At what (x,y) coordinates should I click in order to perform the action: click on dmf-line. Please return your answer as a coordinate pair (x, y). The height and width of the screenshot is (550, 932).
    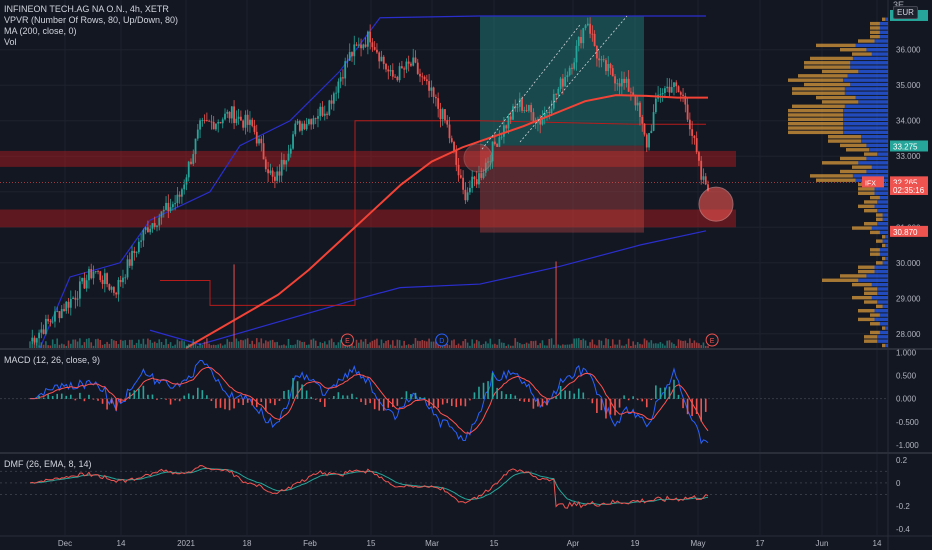
    Looking at the image, I should click on (369, 487).